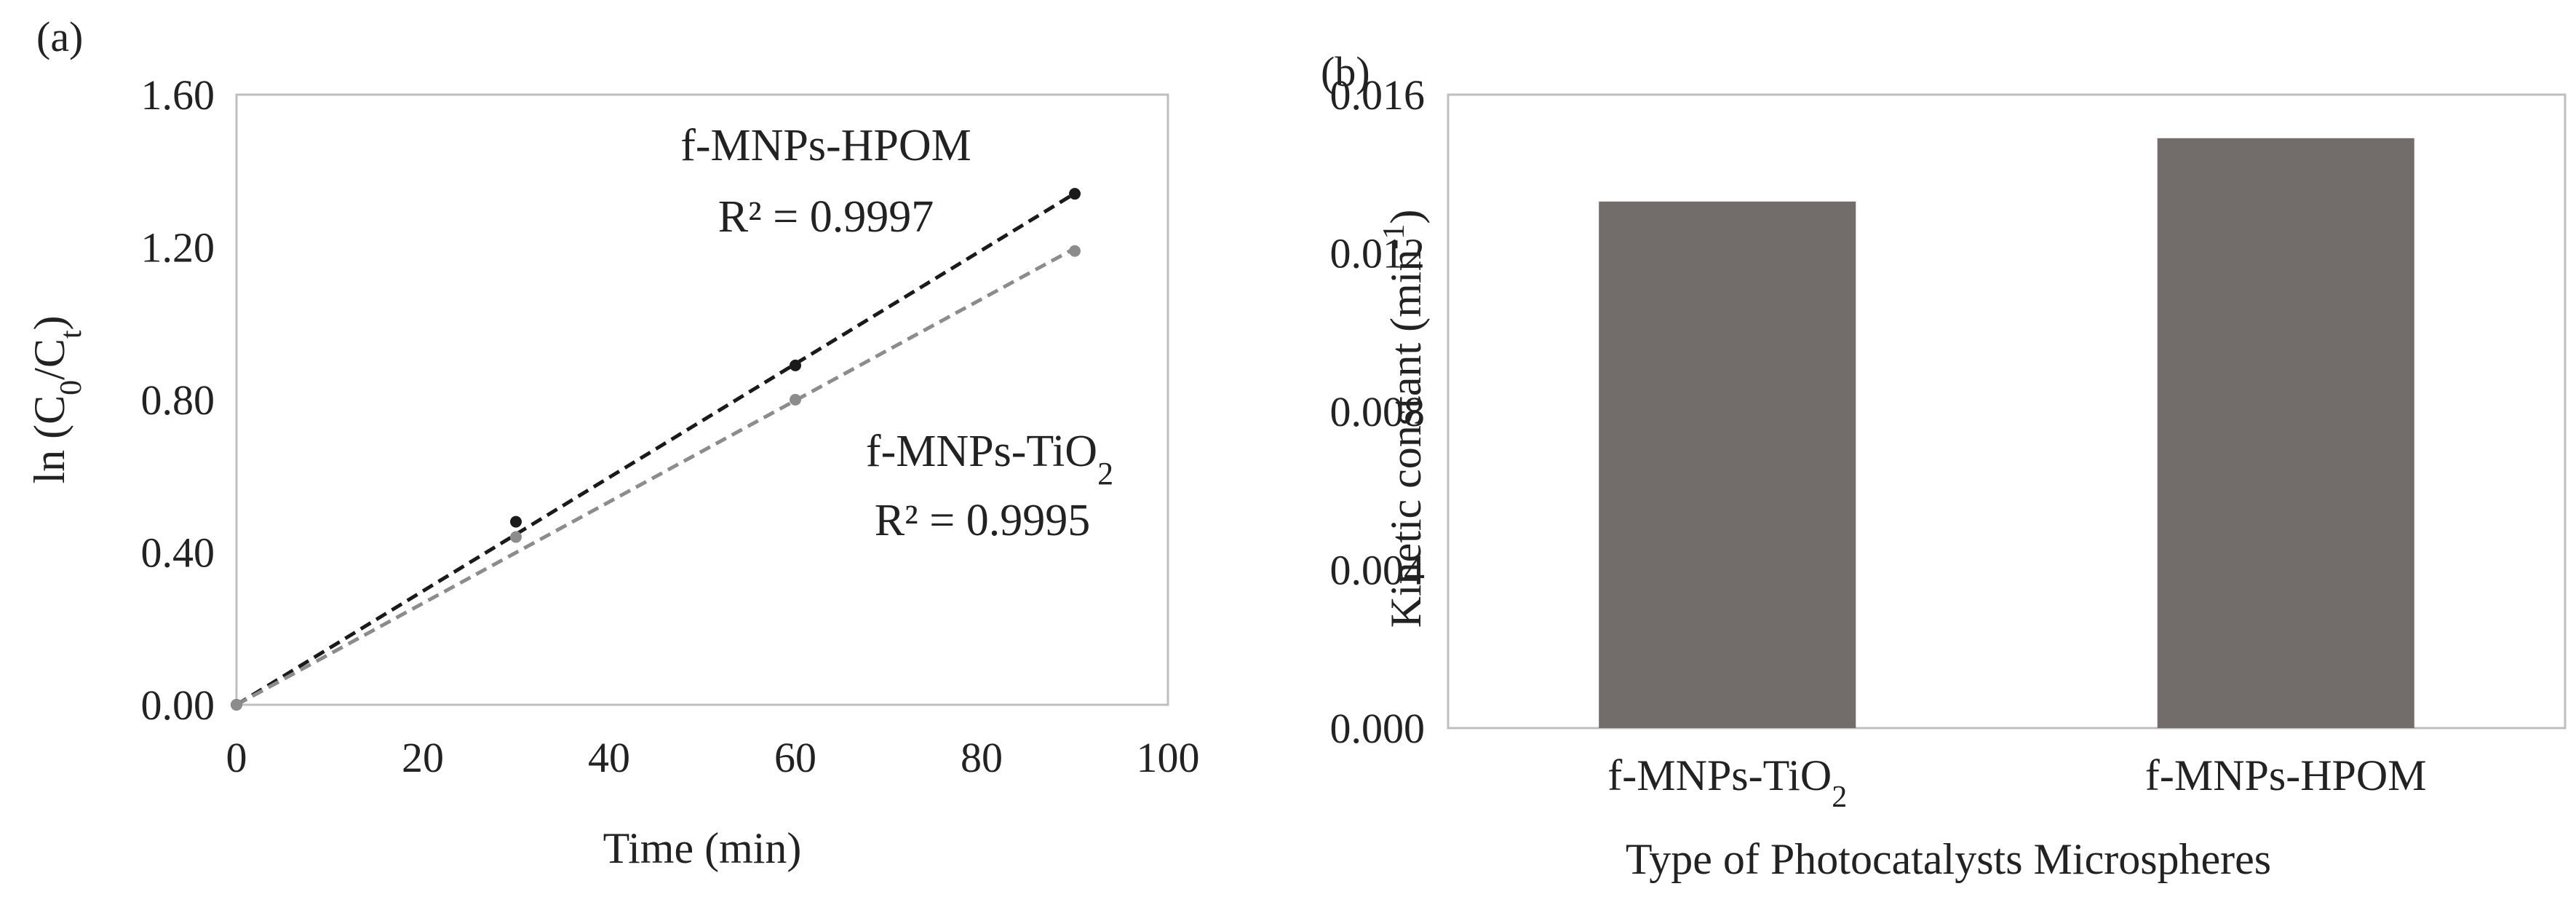 This screenshot has height=905, width=2576. I want to click on panel-b-category-label: f-MNPs-HPOM, so click(2286, 775).